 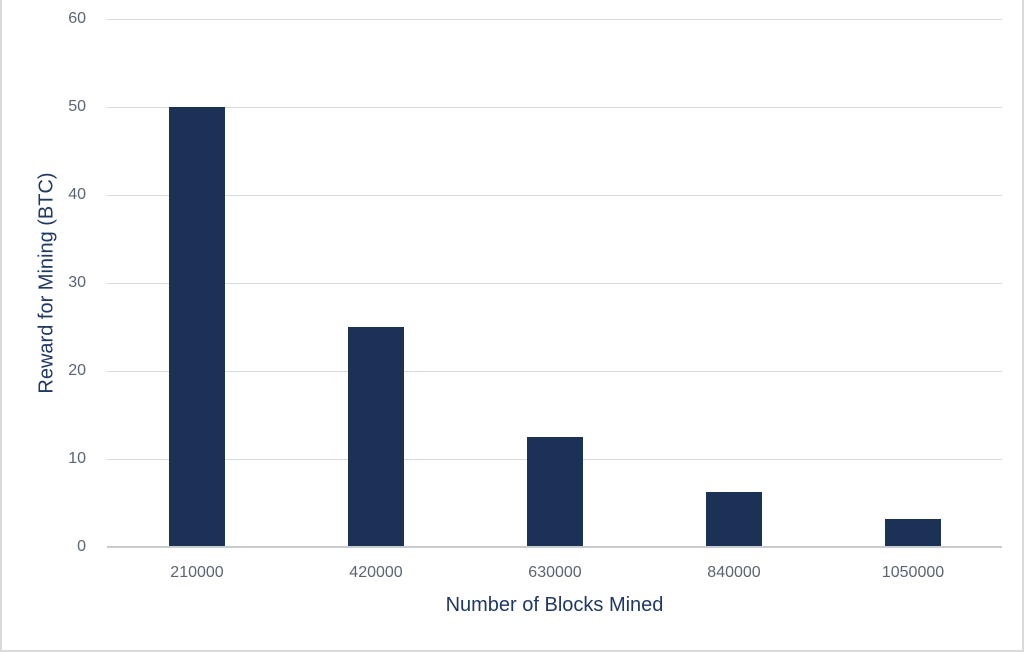 I want to click on x-tick-label-210000: 210000, so click(x=197, y=572).